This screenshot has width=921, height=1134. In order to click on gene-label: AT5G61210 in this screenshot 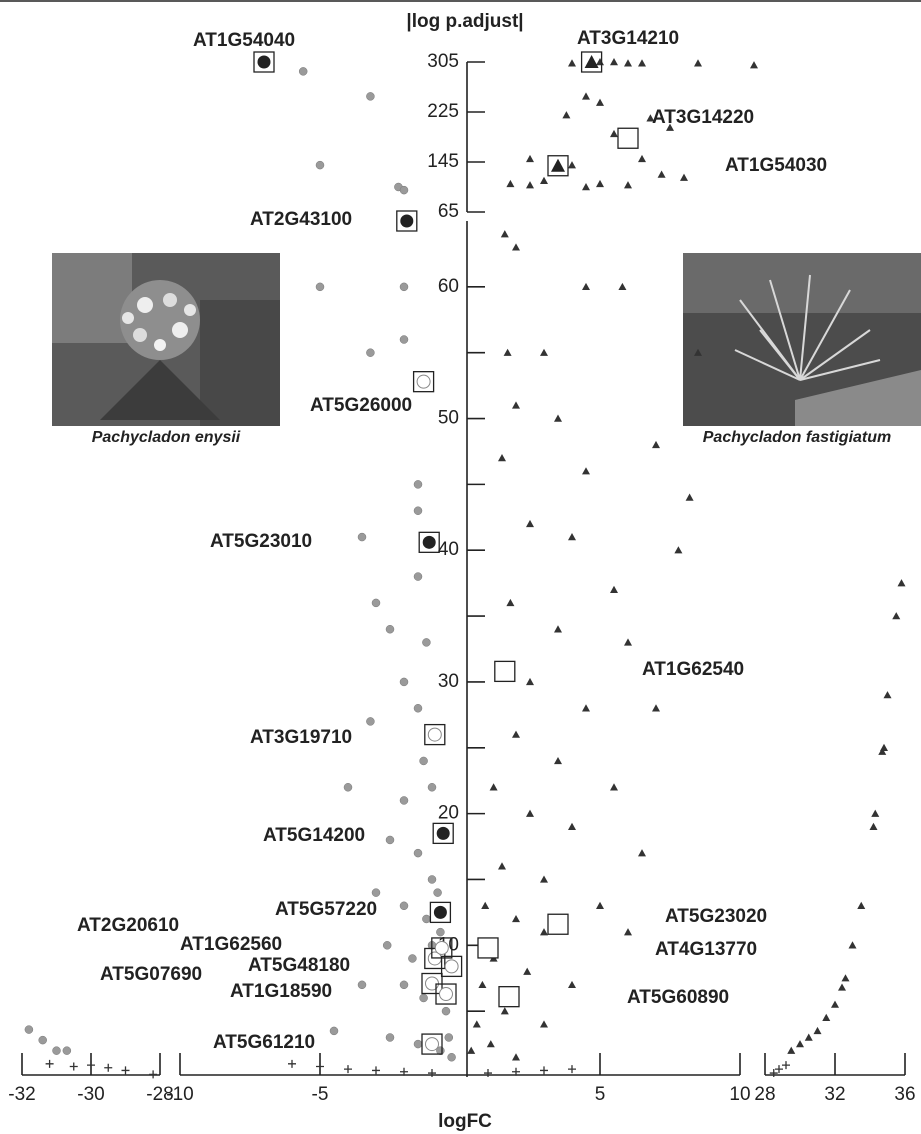, I will do `click(264, 1042)`.